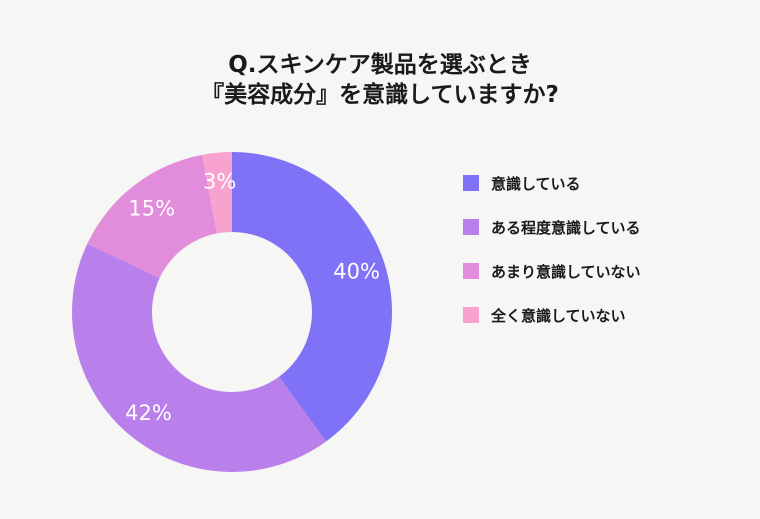 The height and width of the screenshot is (519, 760). I want to click on legend-label-aware: 意識している, so click(536, 183).